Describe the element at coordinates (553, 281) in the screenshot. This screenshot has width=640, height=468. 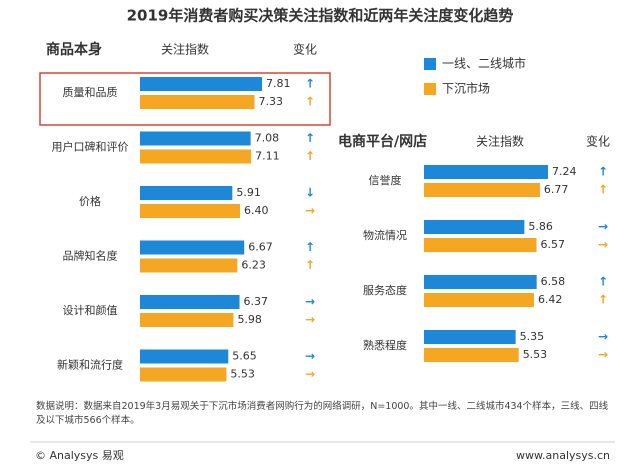
I see `value-label: 6.58` at that location.